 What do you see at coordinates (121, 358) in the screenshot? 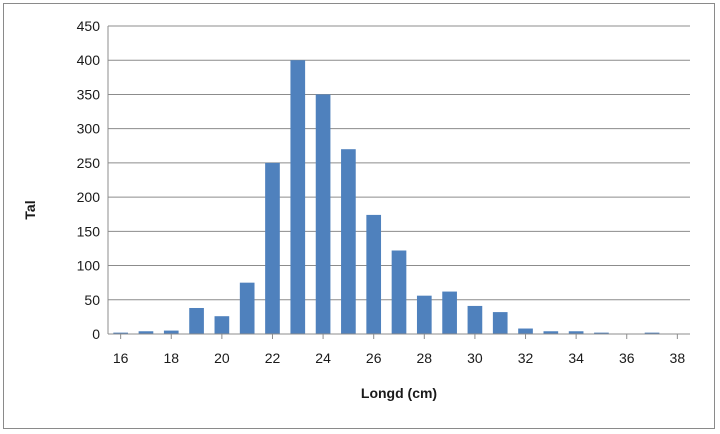
I see `x-tick-label: 16` at bounding box center [121, 358].